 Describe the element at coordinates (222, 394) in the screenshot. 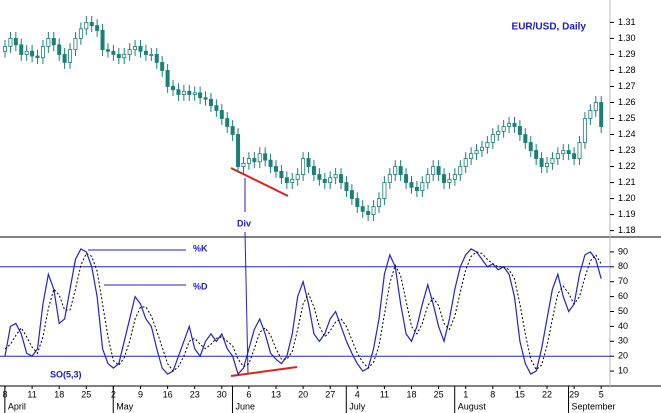

I see `x-tick-label: 30` at that location.